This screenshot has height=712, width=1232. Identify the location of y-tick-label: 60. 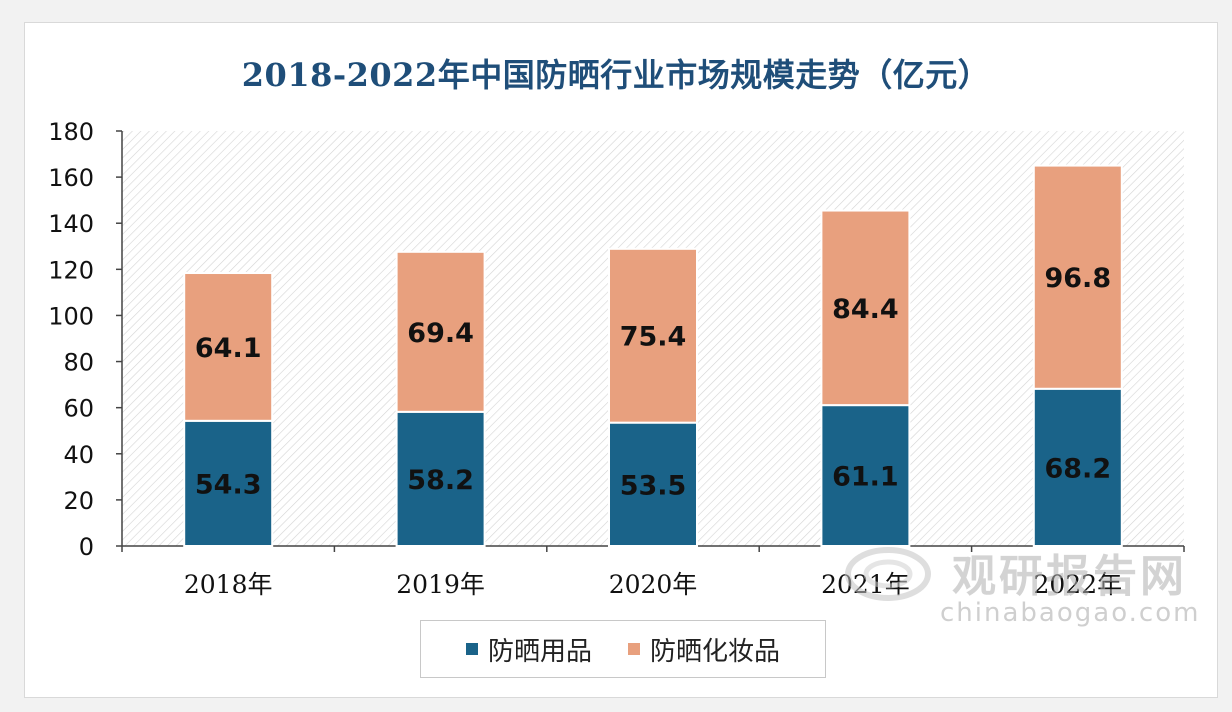
(78, 409).